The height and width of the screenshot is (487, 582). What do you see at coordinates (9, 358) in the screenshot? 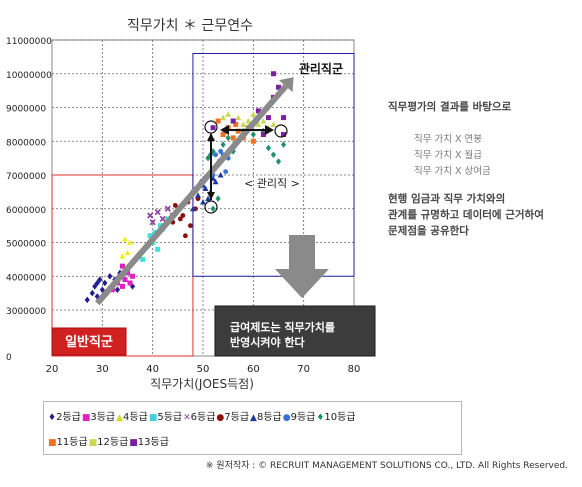
I see `y-tick-label: 0` at bounding box center [9, 358].